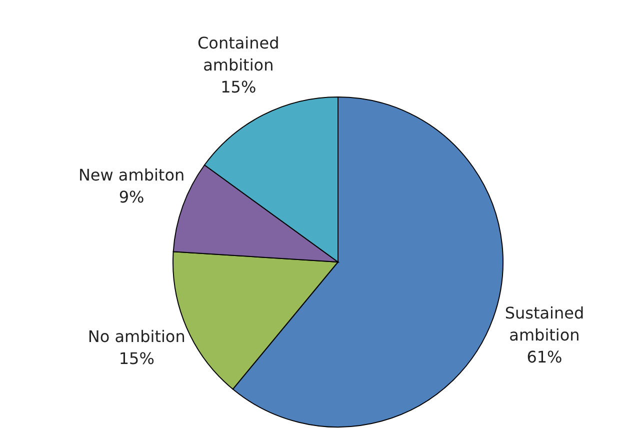 The width and height of the screenshot is (624, 438). I want to click on slice-label: Sustained ambition, so click(544, 324).